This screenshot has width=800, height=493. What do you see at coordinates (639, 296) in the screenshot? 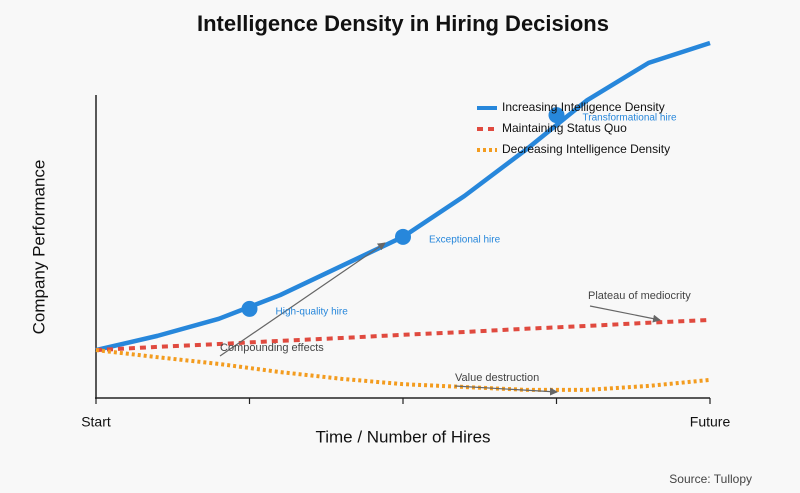
I see `annotation: Plateau of mediocrity` at bounding box center [639, 296].